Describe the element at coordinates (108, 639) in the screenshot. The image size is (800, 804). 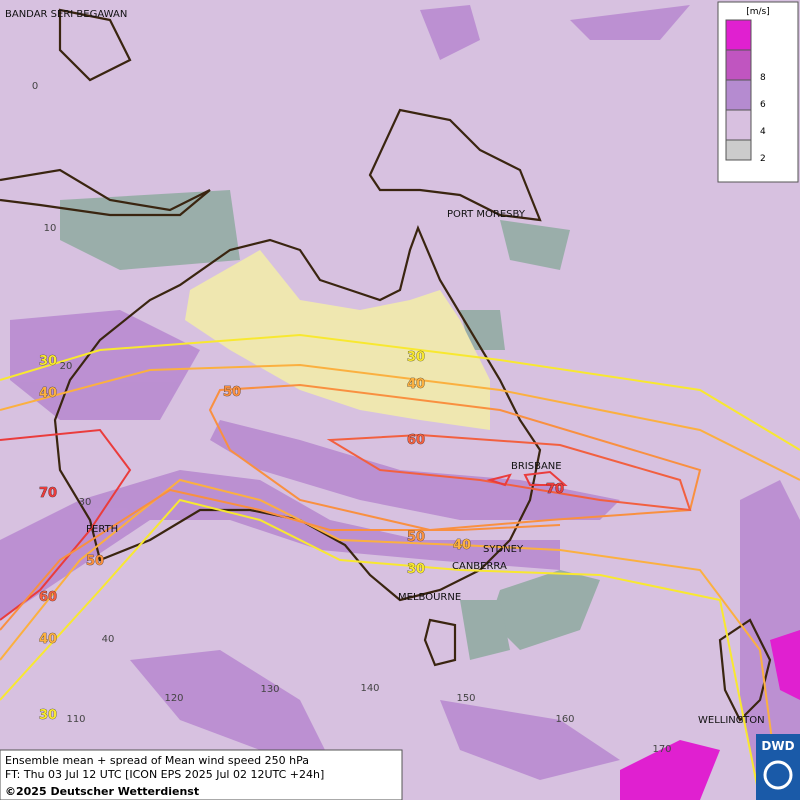
I see `latitude-label: 40` at that location.